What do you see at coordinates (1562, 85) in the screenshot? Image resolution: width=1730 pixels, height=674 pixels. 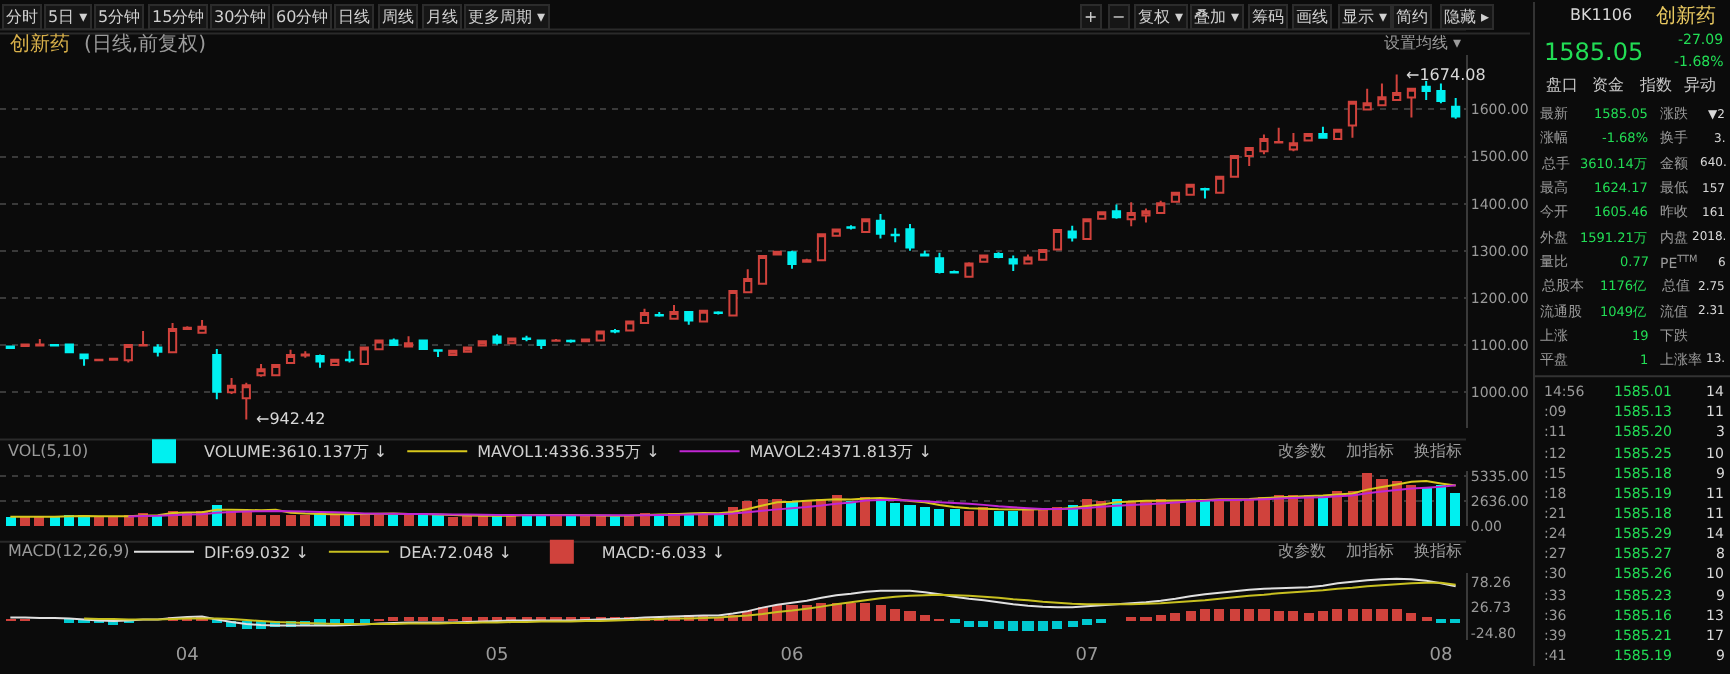 I see `text: 盘口` at bounding box center [1562, 85].